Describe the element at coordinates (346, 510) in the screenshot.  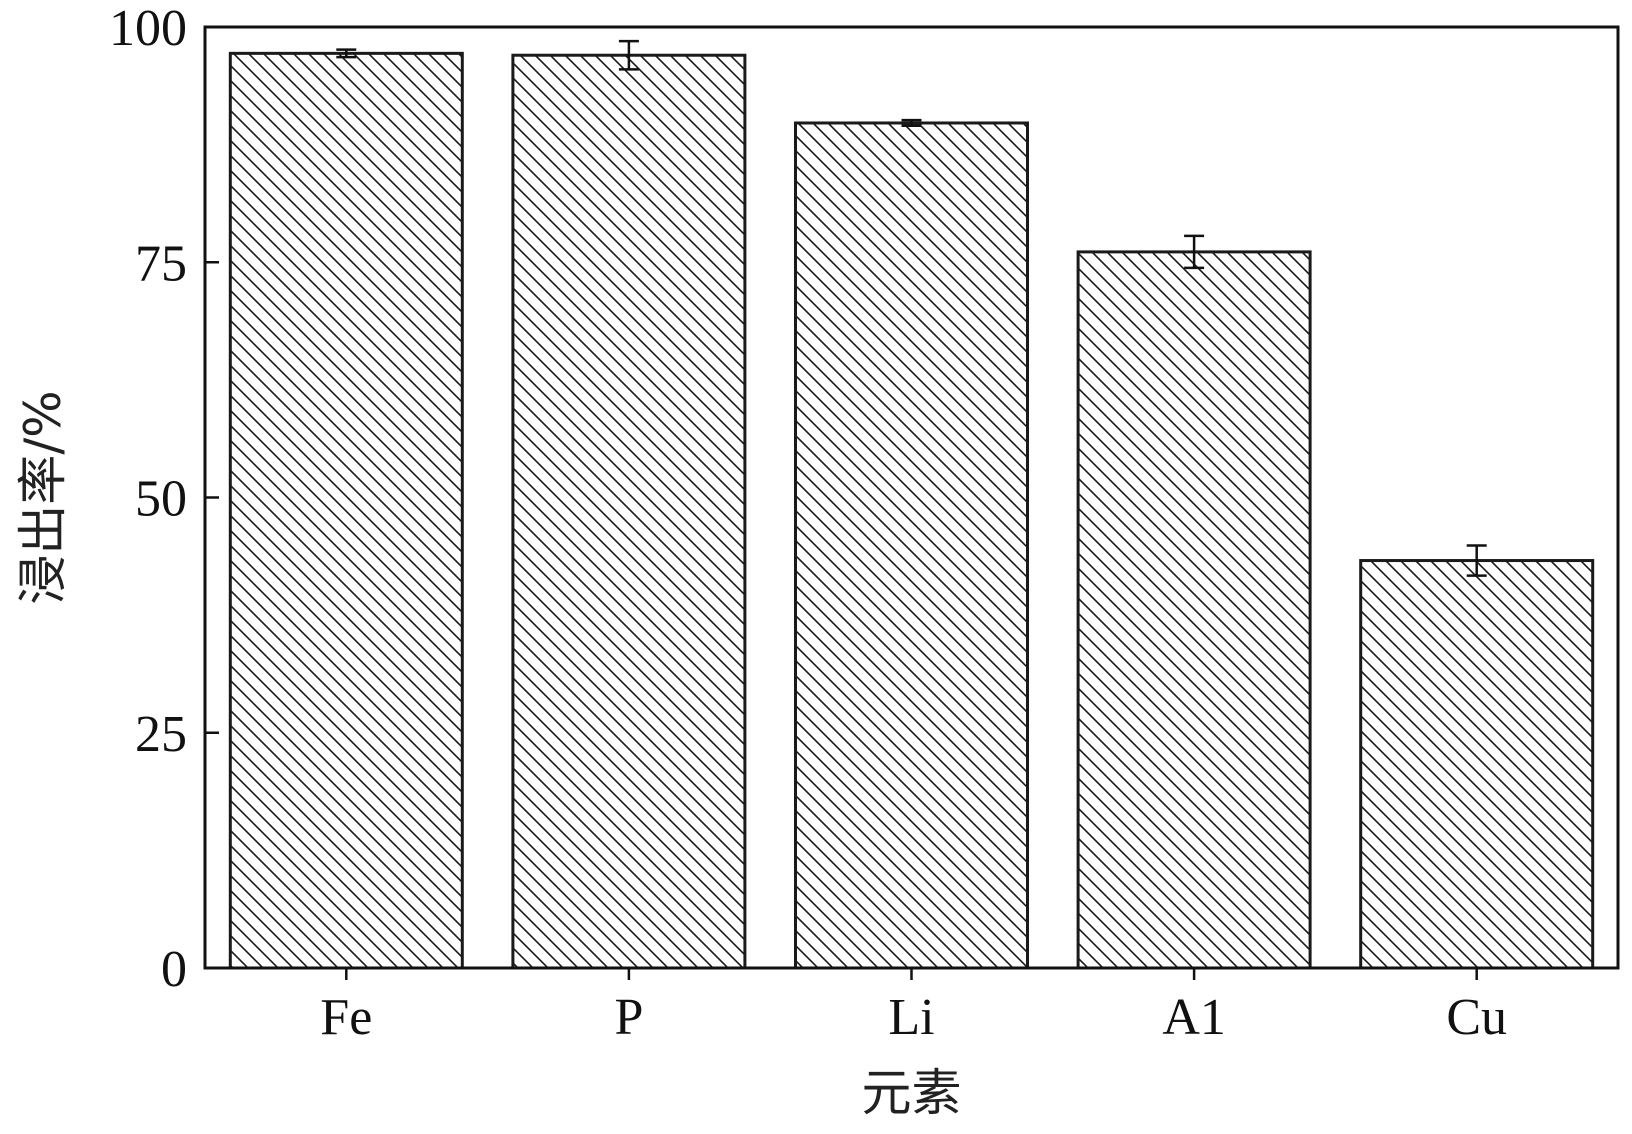
I see `bar-fe` at that location.